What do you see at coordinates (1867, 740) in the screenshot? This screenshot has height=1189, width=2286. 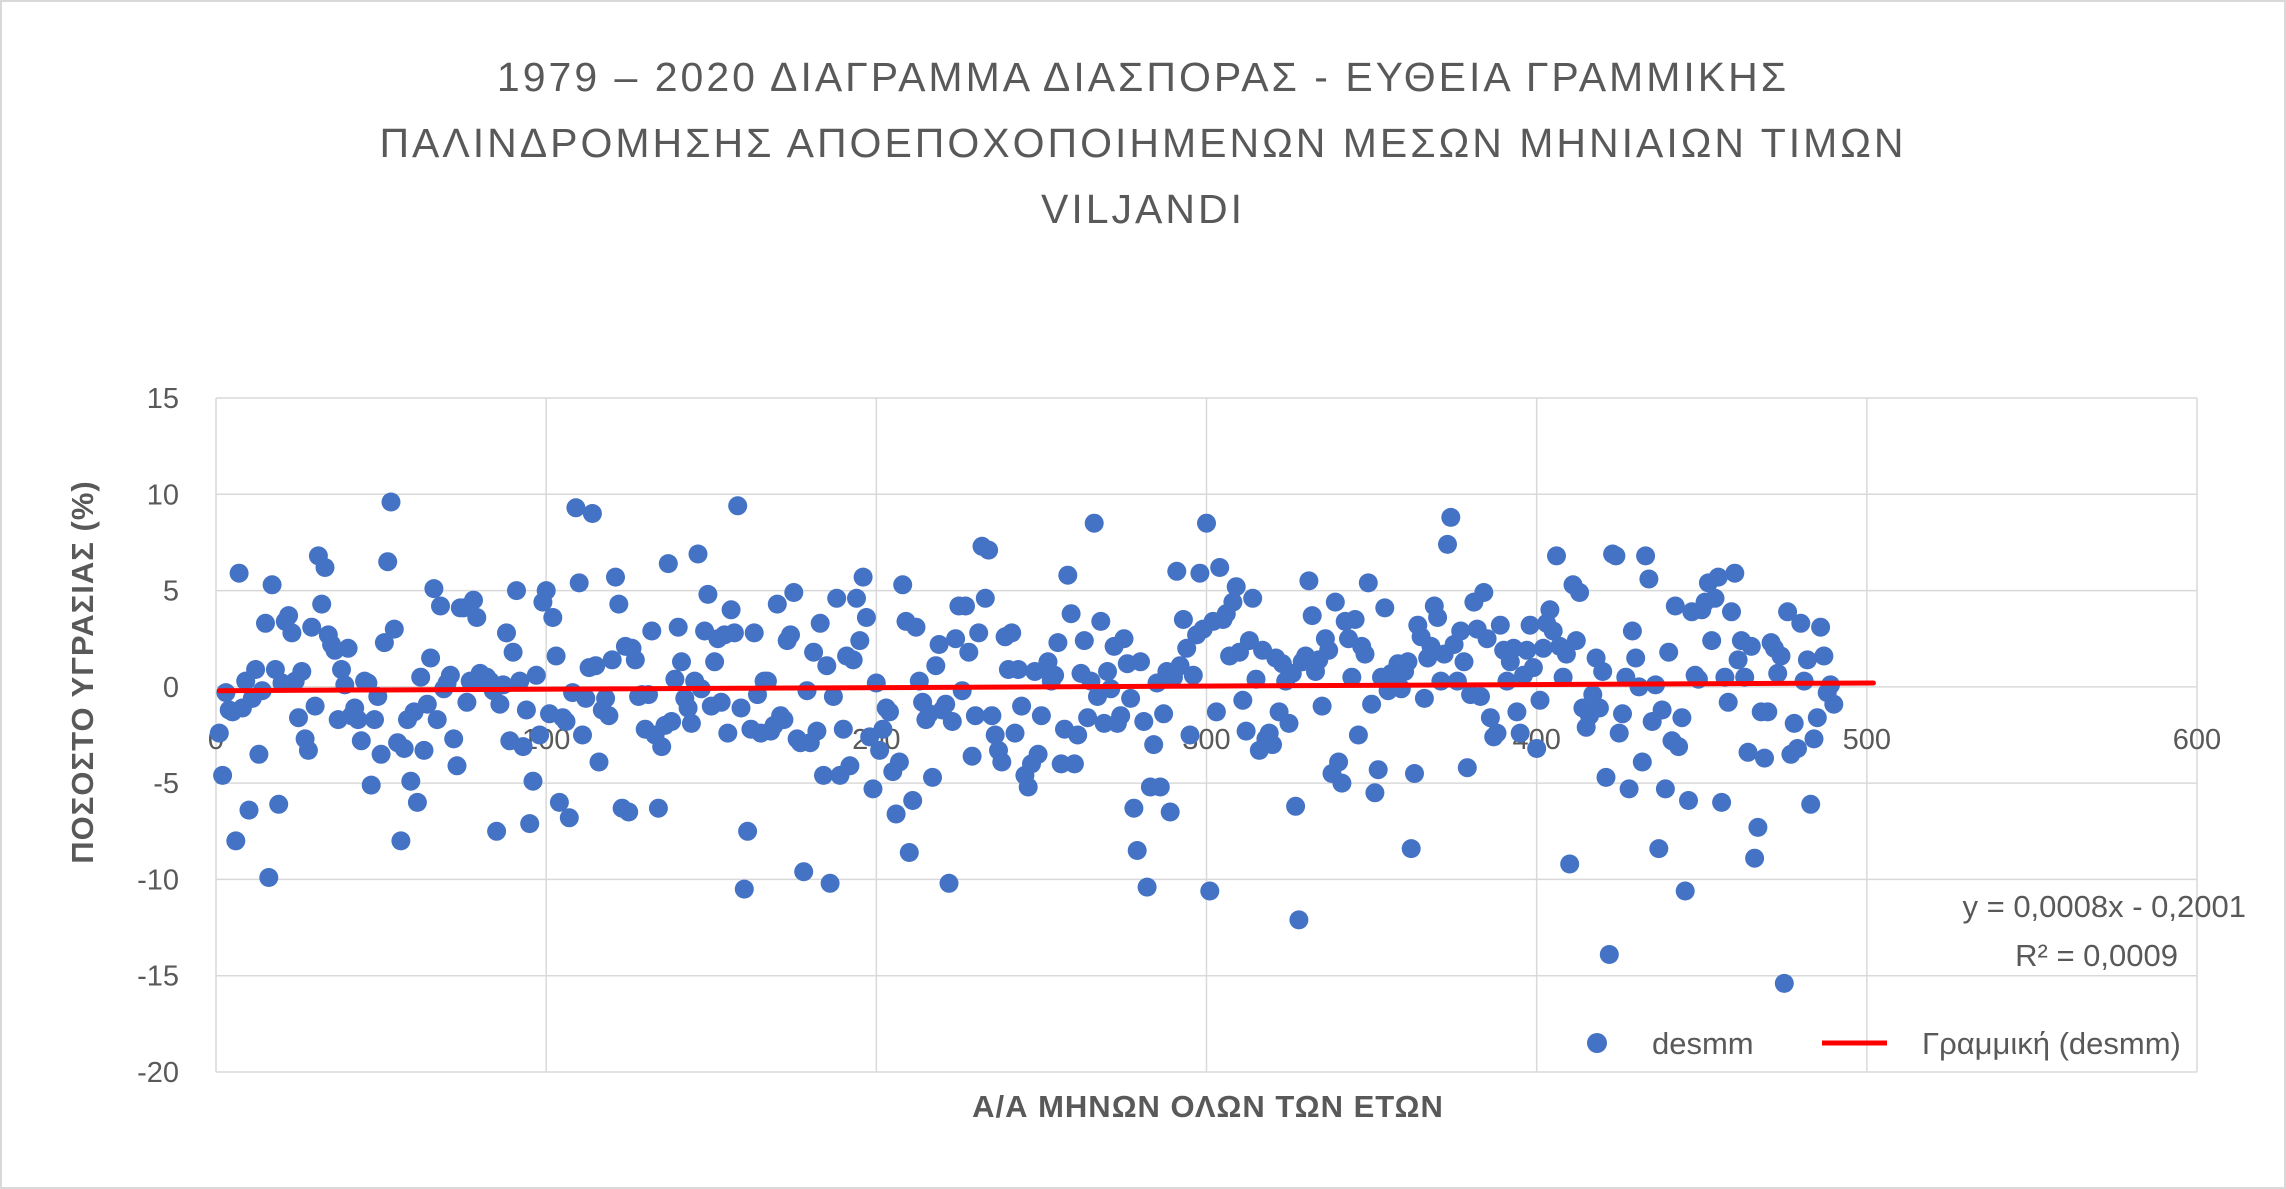 I see `x-tick-label: 500` at bounding box center [1867, 740].